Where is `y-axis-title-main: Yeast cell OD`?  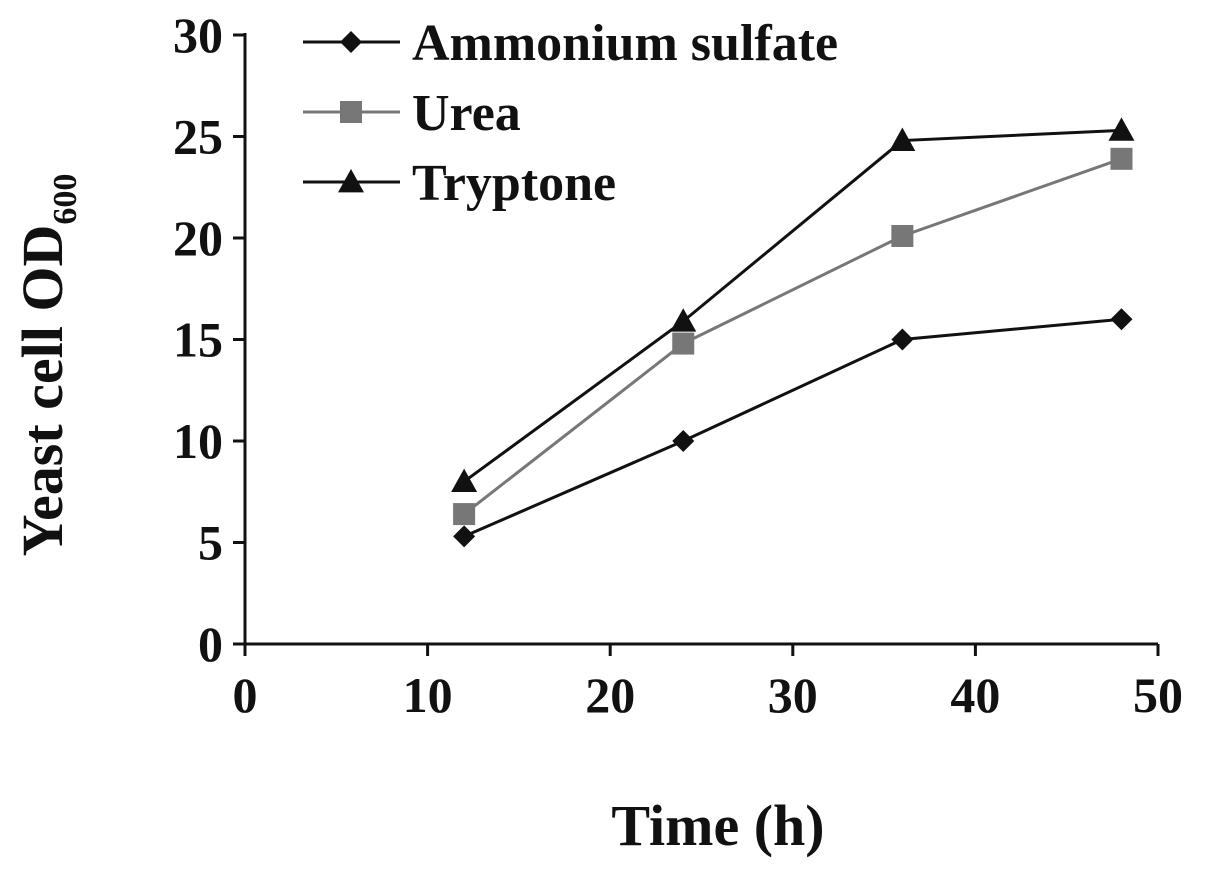 y-axis-title-main: Yeast cell OD is located at coordinates (42, 391).